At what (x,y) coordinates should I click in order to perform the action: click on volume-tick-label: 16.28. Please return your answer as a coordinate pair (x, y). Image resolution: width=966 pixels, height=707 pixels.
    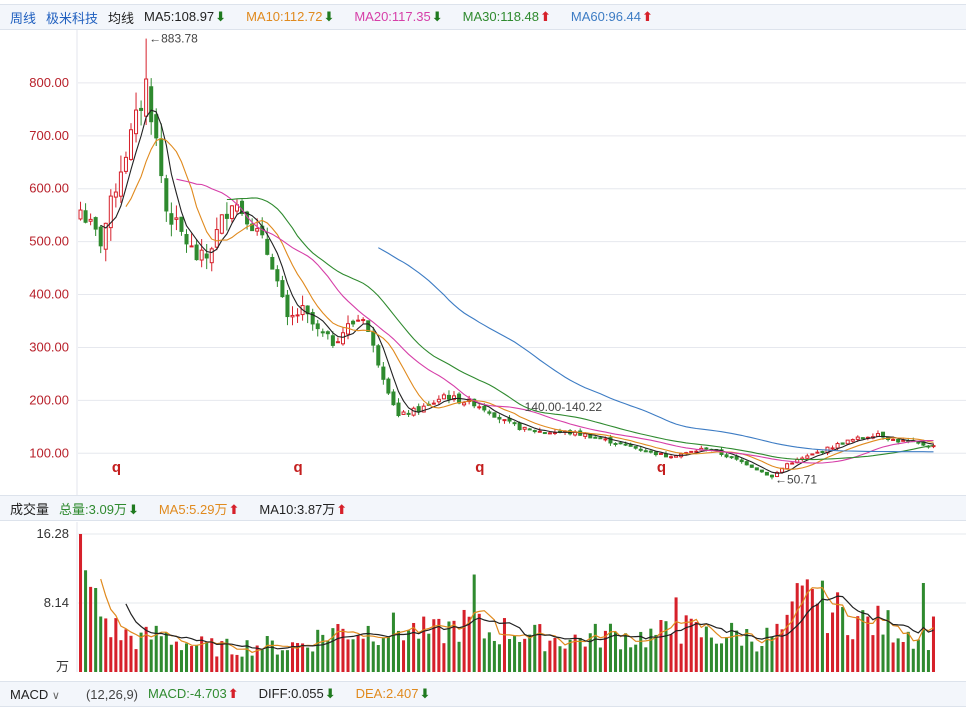
    Looking at the image, I should click on (52, 533).